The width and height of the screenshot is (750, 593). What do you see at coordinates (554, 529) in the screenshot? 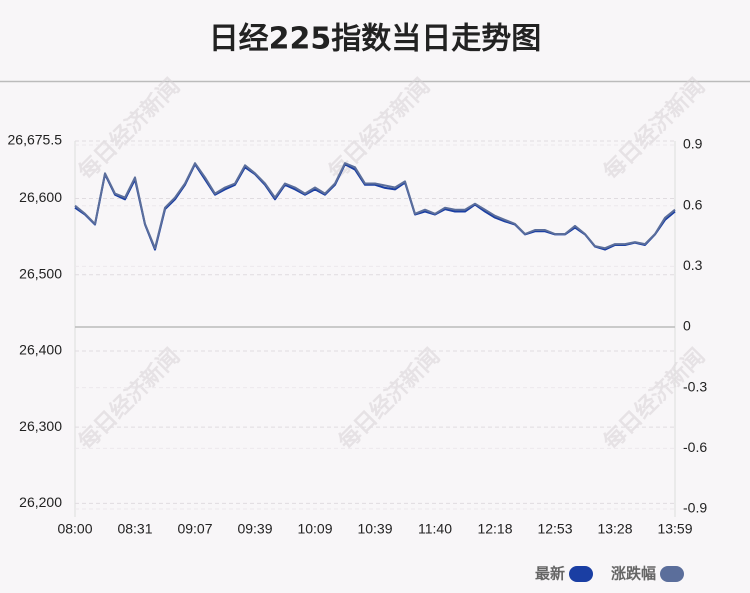
I see `x-tick-label: 12:53` at bounding box center [554, 529].